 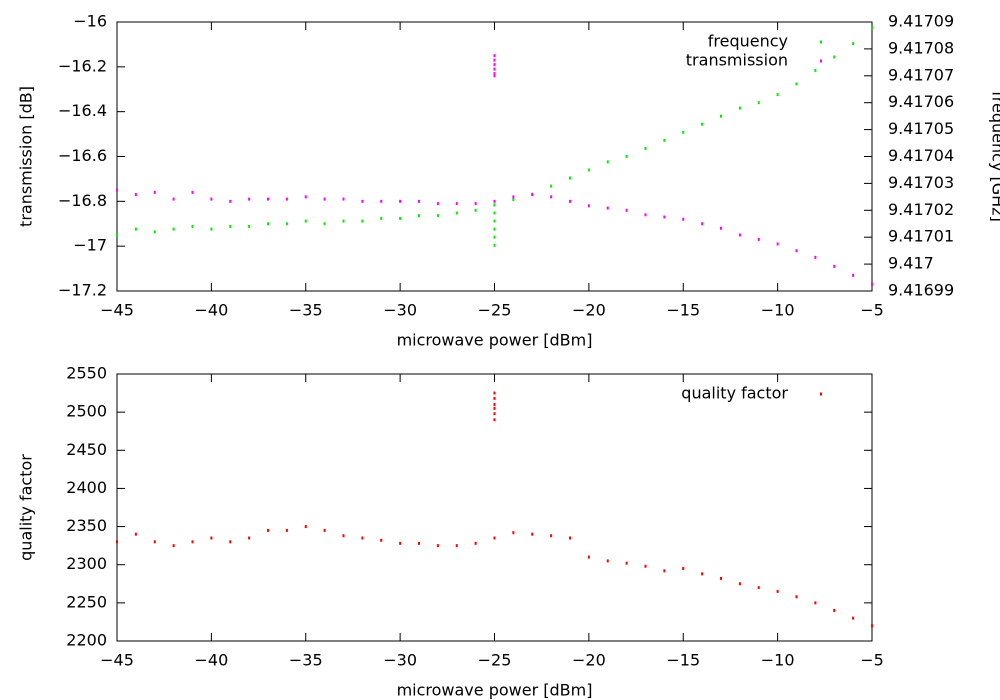 What do you see at coordinates (90, 245) in the screenshot?
I see `y-tick-label: −17` at bounding box center [90, 245].